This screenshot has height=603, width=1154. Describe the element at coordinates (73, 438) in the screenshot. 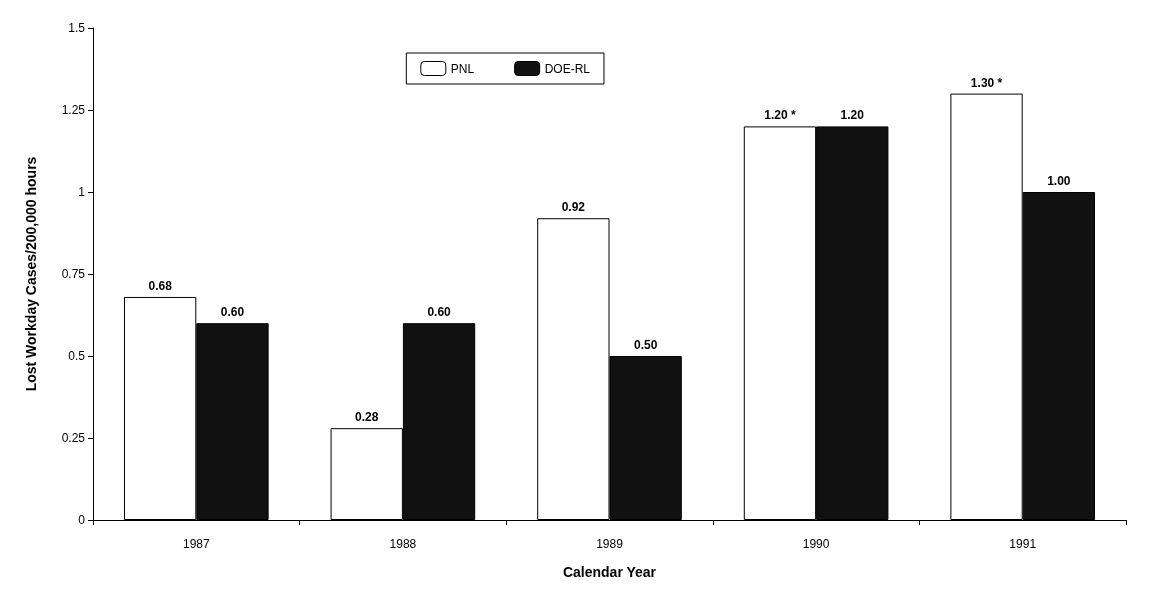

I see `y-tick-label: 0.25` at that location.